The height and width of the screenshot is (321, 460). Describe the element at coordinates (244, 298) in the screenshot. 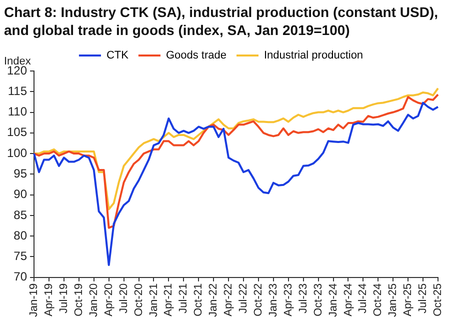

I see `x-tick-label: Jul-22` at that location.